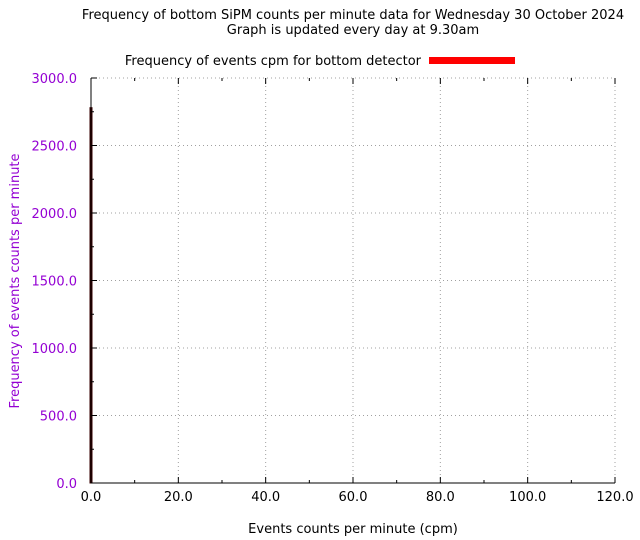 The image size is (640, 540). Describe the element at coordinates (265, 497) in the screenshot. I see `x-tick-label: 40.0` at that location.